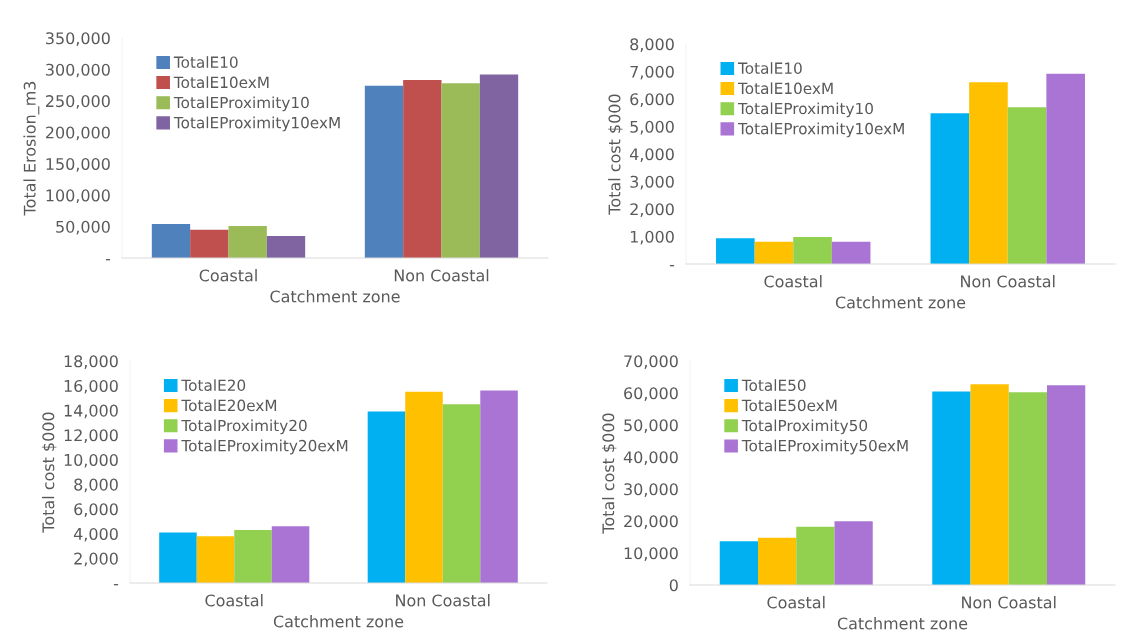 The height and width of the screenshot is (644, 1123). What do you see at coordinates (244, 427) in the screenshot?
I see `legend-label: TotalProximity20` at bounding box center [244, 427].